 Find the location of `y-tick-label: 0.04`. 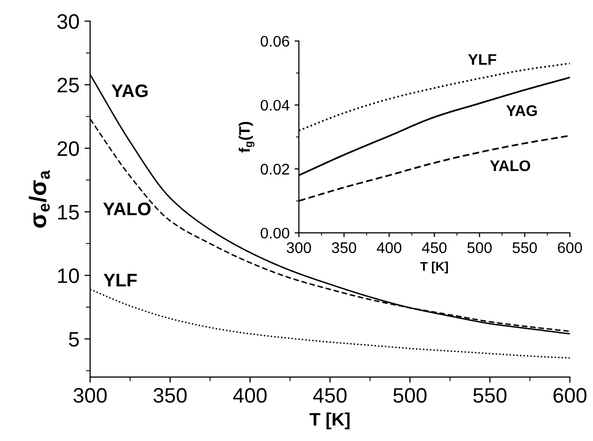

y-tick-label: 0.04 is located at coordinates (275, 105).